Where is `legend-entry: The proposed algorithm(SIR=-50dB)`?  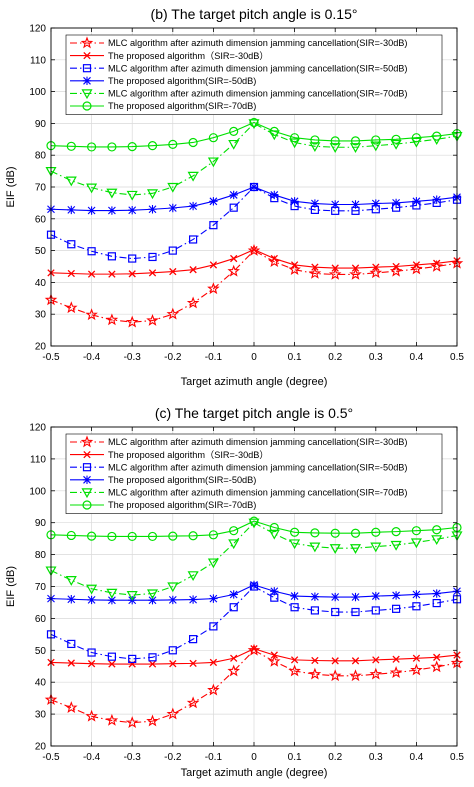 legend-entry: The proposed algorithm(SIR=-50dB) is located at coordinates (163, 480).